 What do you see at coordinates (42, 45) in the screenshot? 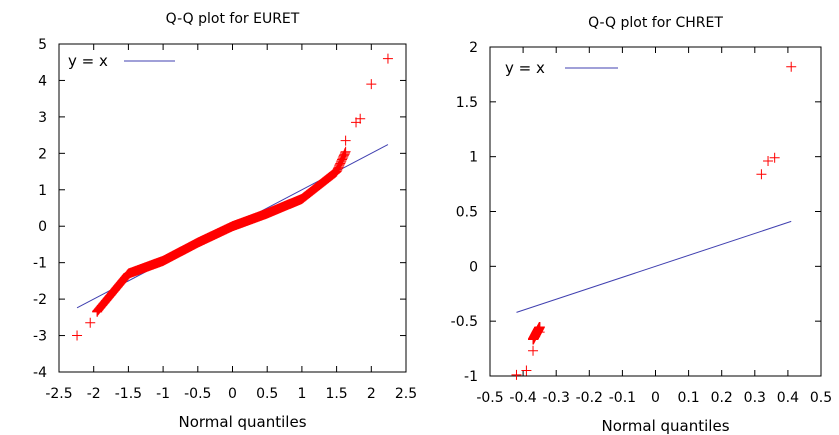
I see `y-tick-label: 5` at bounding box center [42, 45].